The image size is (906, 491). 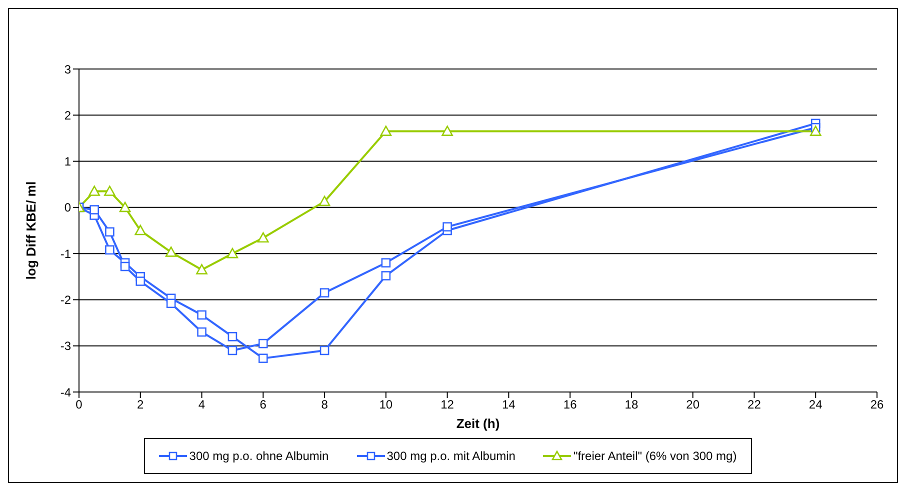 What do you see at coordinates (386, 405) in the screenshot?
I see `x-tick-label: 10` at bounding box center [386, 405].